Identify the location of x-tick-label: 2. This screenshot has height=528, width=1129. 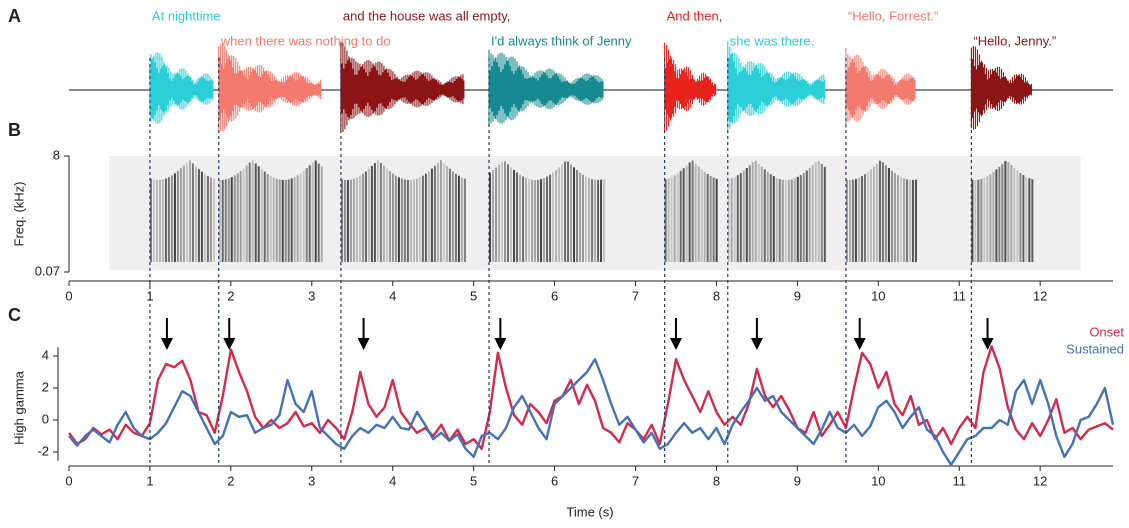
(230, 480).